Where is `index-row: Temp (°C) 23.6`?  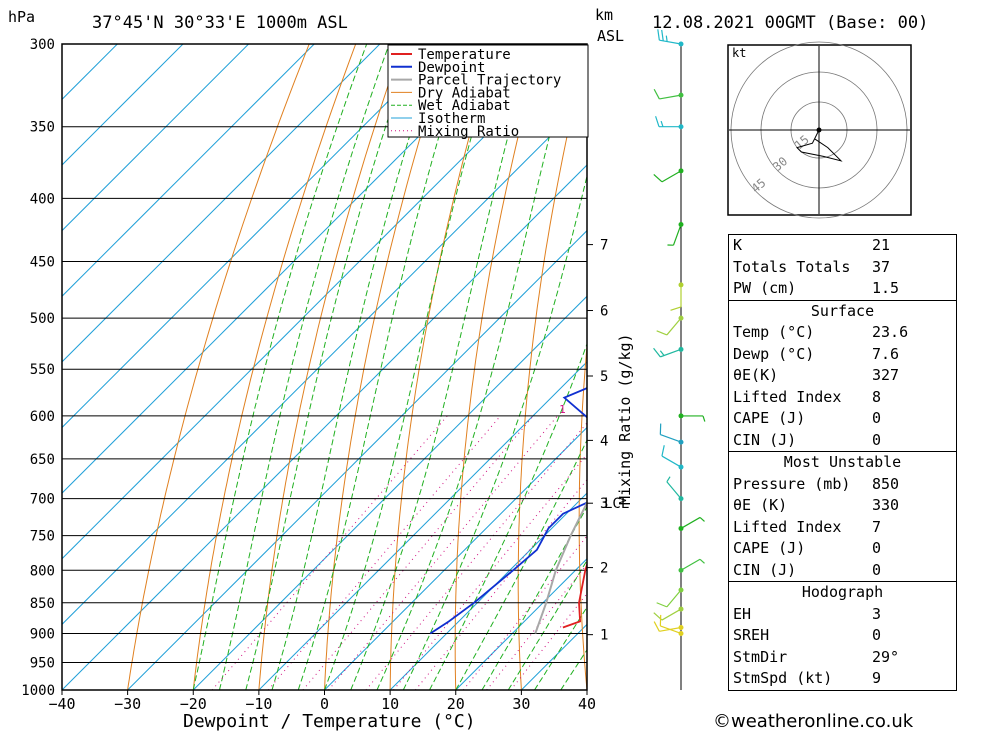
index-row: Temp (°C) 23.6 is located at coordinates (842, 333).